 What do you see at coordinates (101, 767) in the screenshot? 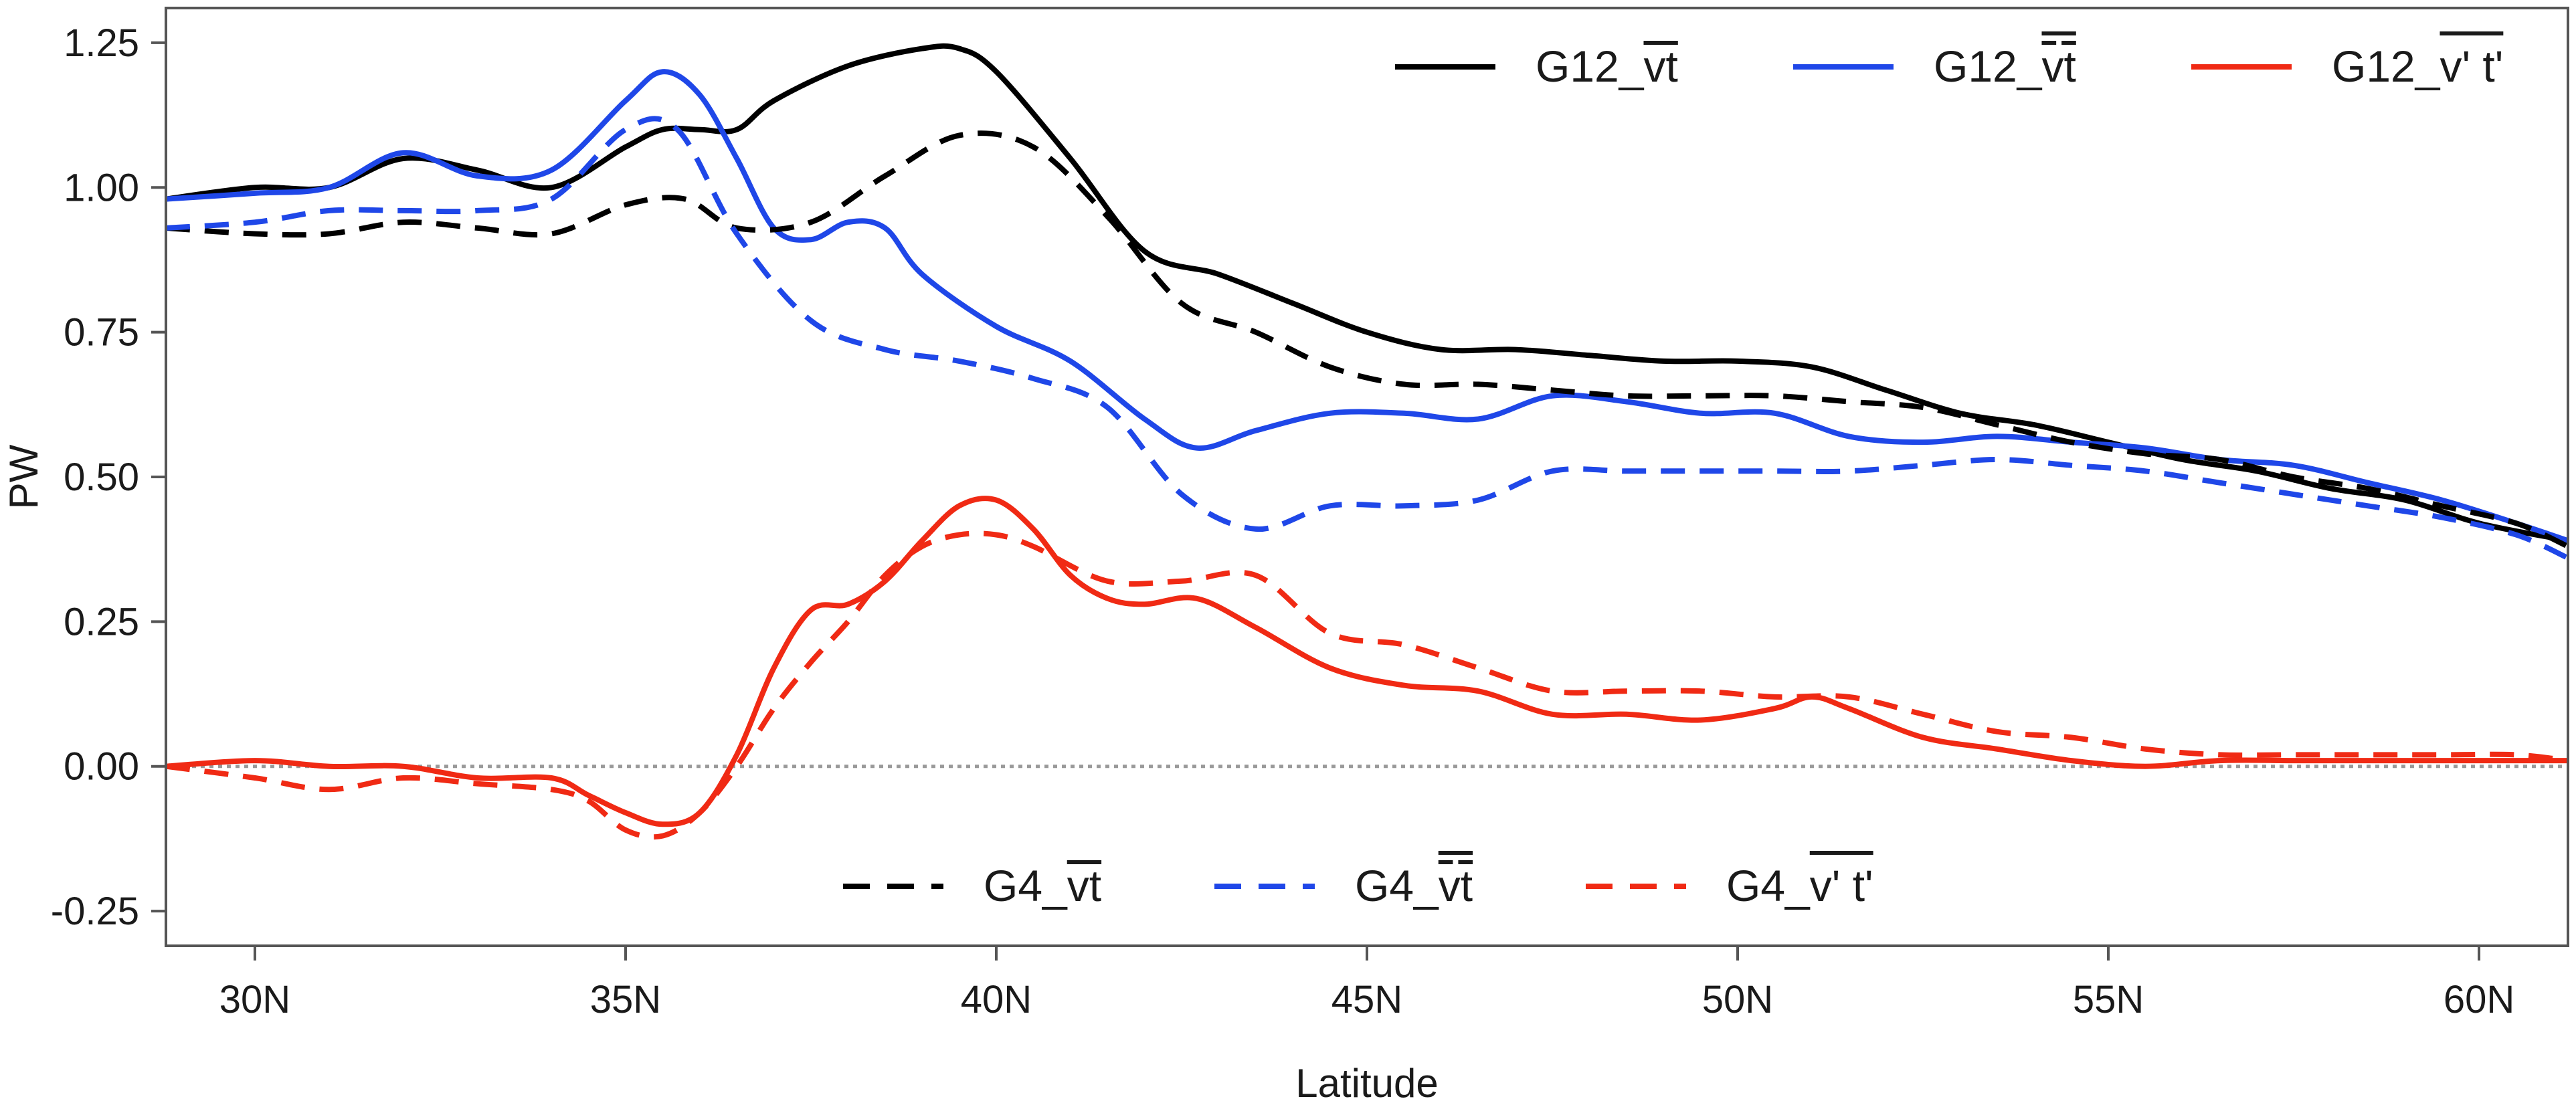
I see `y-tick-label: 0.00` at bounding box center [101, 767].